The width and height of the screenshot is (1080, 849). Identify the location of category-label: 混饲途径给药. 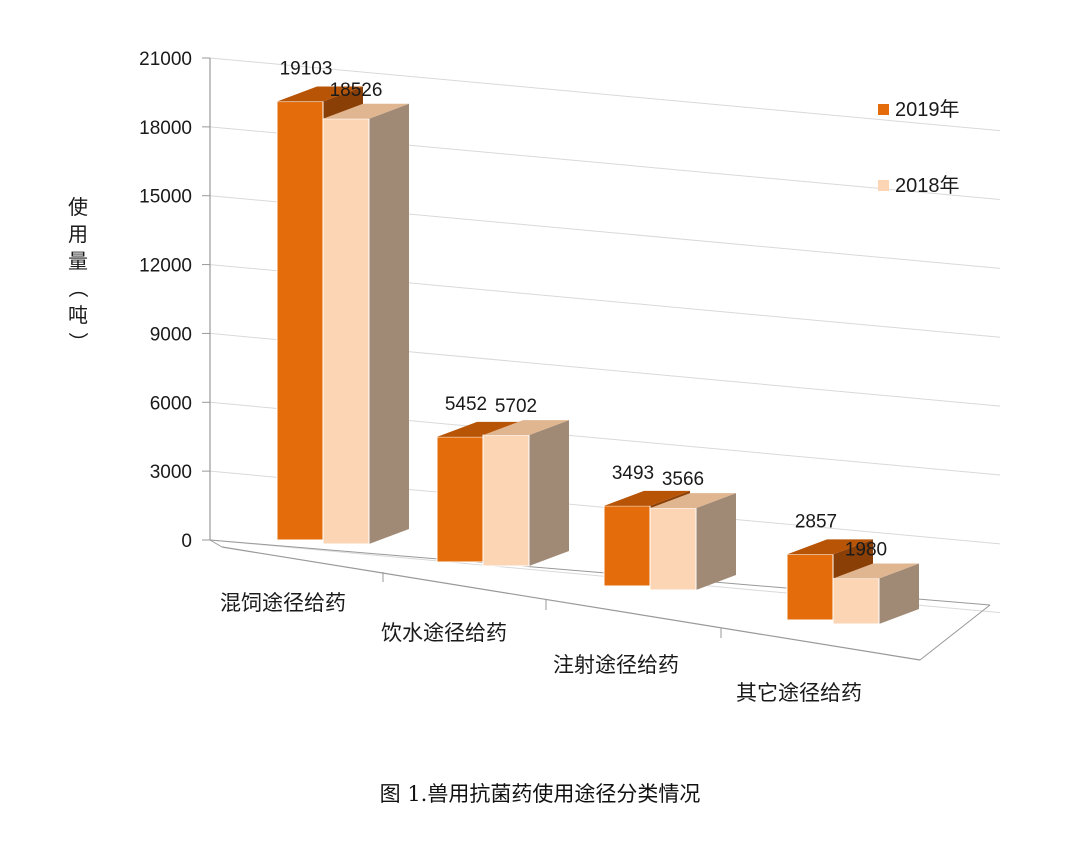
(283, 603).